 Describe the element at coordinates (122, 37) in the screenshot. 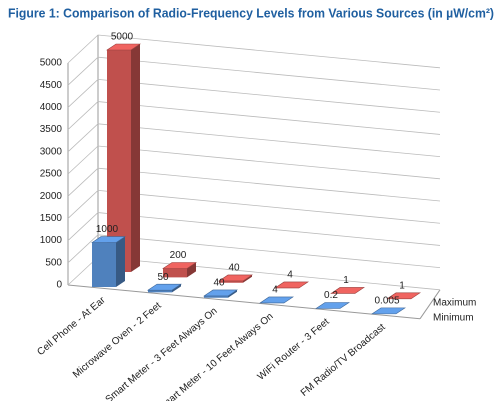

I see `data-label: 5000` at that location.